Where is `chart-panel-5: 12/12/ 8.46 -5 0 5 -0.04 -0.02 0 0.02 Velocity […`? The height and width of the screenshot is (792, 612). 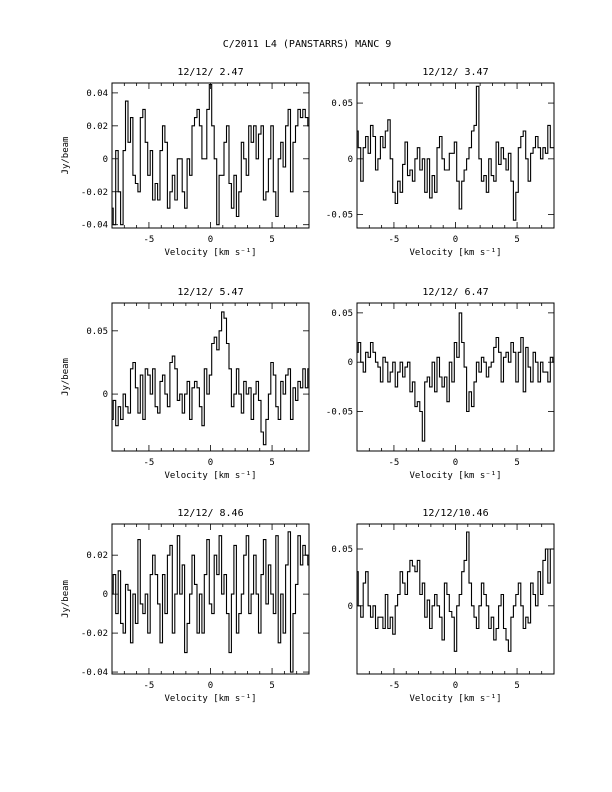 chart-panel-5: 12/12/ 8.46 -5 0 5 -0.04 -0.02 0 0.02 Velocity [… is located at coordinates (185, 606).